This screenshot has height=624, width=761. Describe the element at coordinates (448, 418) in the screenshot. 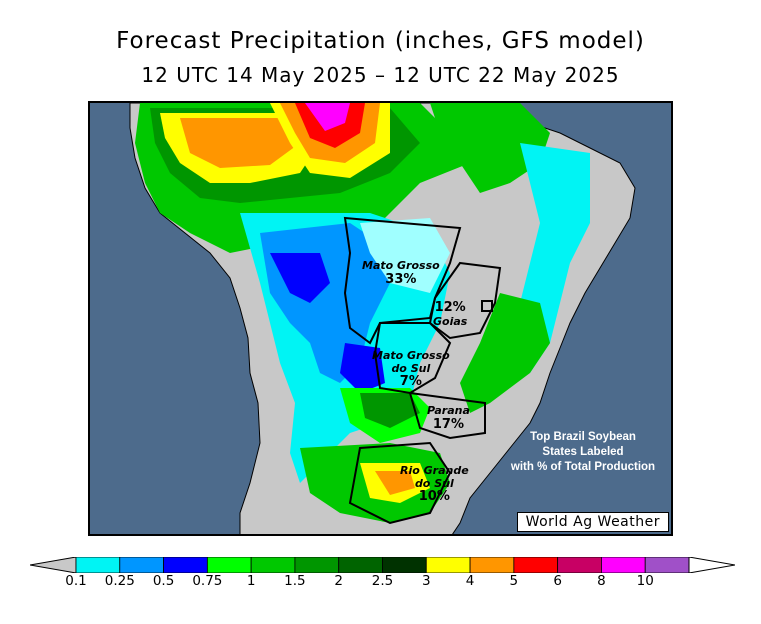

I see `state-label-parana: Parana 17%` at that location.